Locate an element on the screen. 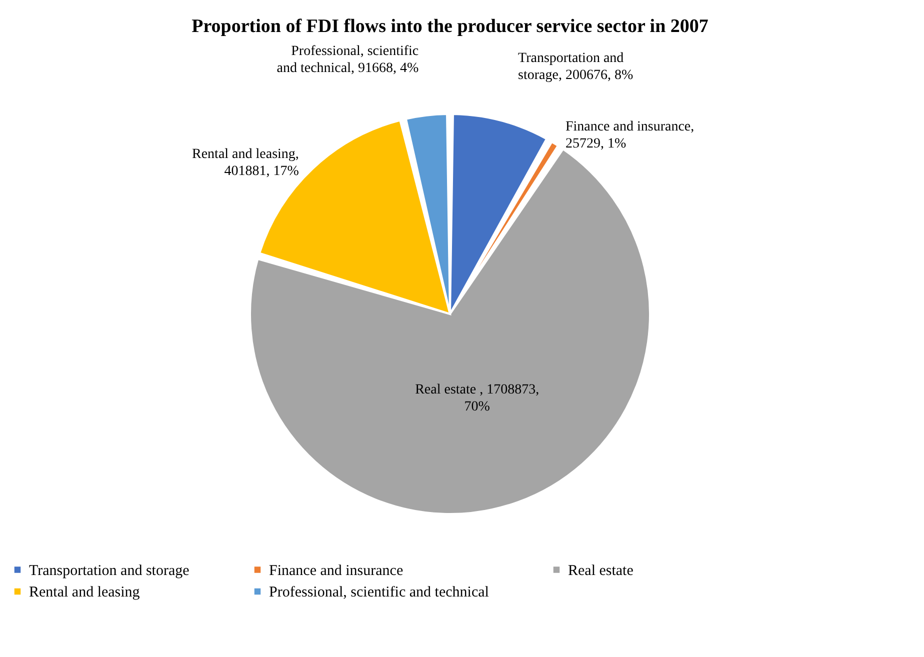 This screenshot has height=657, width=924. legend-label: Rental and leasing is located at coordinates (84, 592).